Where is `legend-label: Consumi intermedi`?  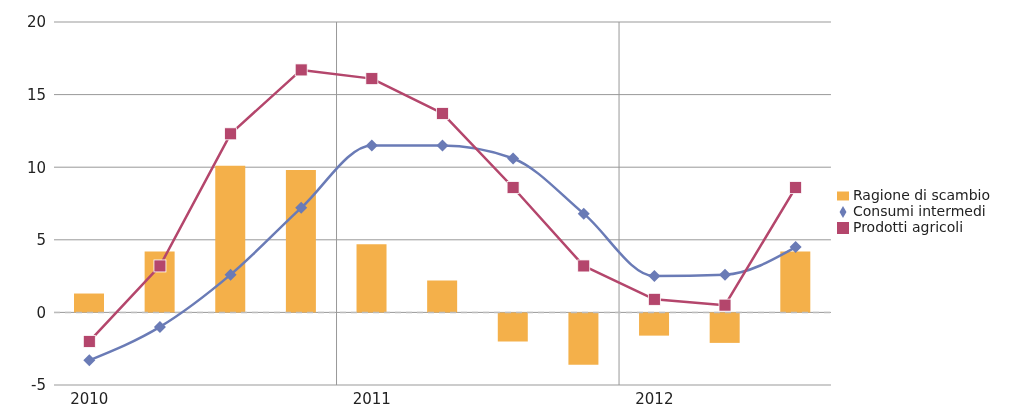
legend-label: Consumi intermedi is located at coordinates (919, 210).